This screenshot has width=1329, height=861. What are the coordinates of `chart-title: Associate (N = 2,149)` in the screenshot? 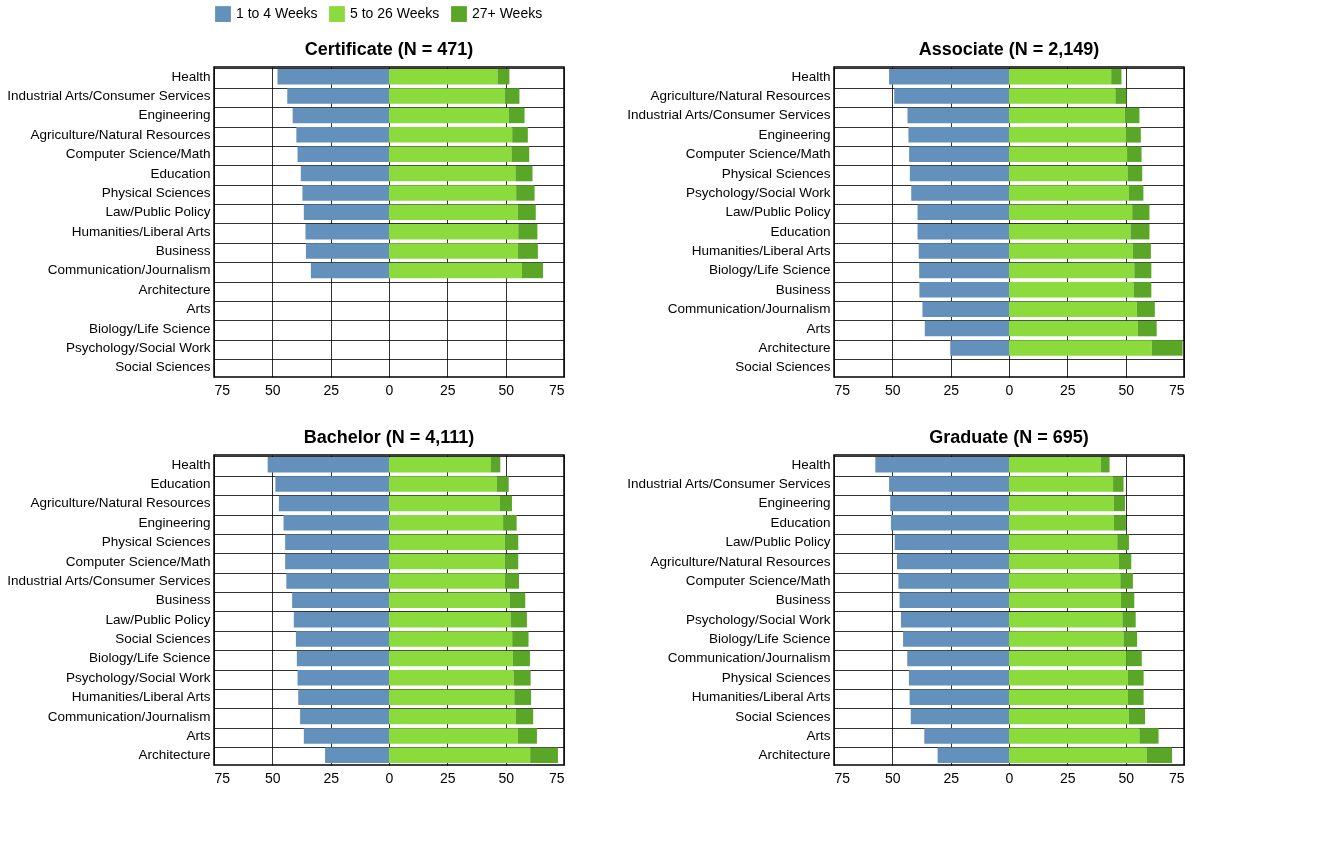 It's located at (1009, 49).